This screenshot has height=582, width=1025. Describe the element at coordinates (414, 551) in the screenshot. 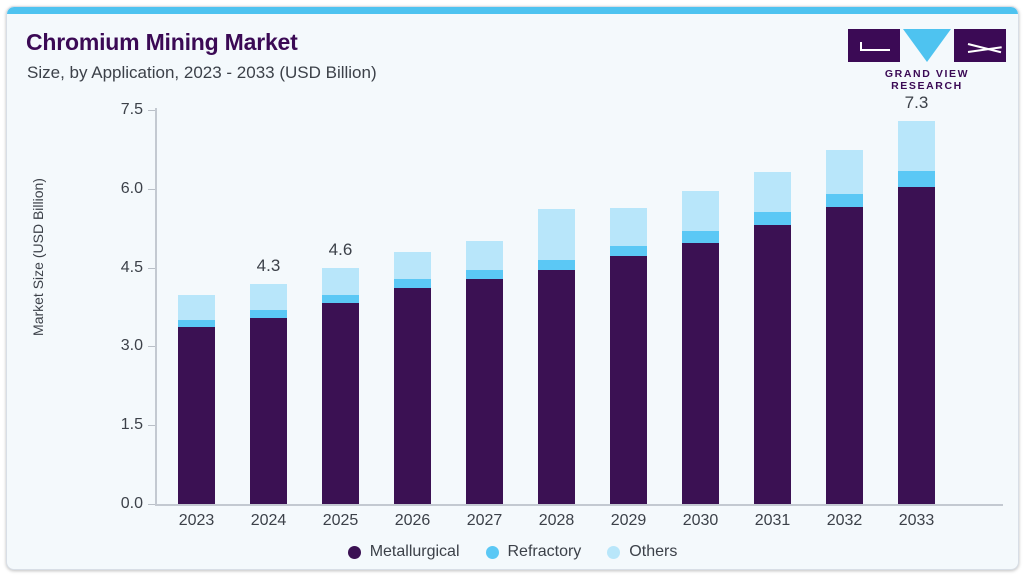

I see `legend-label: Metallurgical` at that location.